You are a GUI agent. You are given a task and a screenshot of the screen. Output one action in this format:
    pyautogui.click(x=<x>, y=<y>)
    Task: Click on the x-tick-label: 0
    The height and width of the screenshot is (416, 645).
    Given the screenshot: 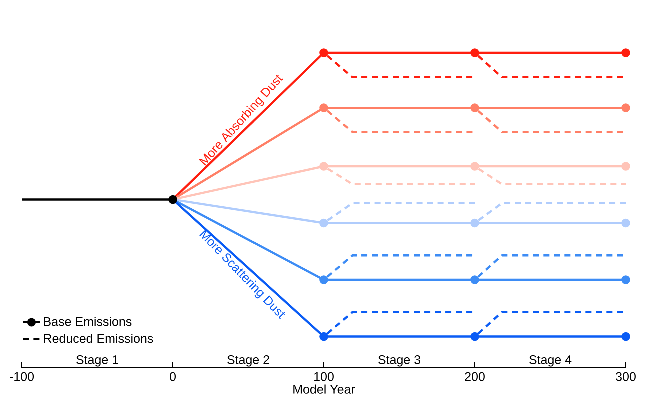 What is the action you would take?
    pyautogui.click(x=173, y=377)
    